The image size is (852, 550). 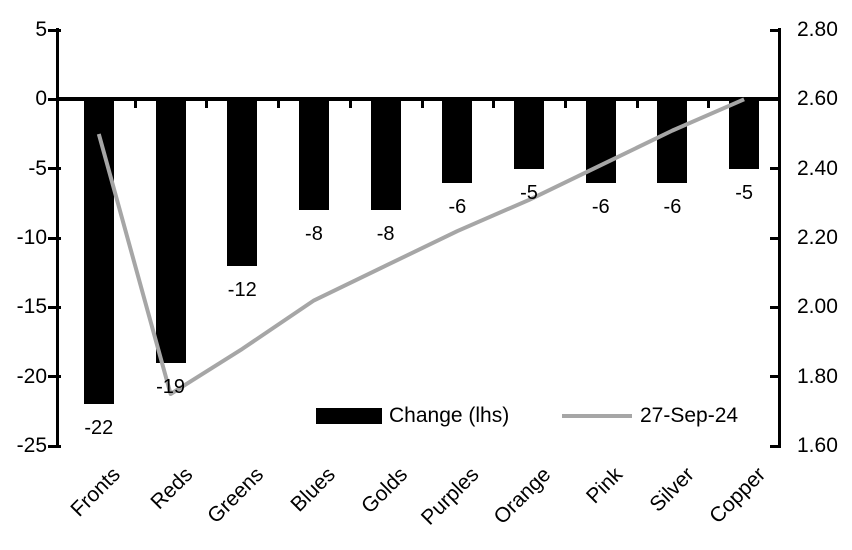 I want to click on bar-silver, so click(x=672, y=141).